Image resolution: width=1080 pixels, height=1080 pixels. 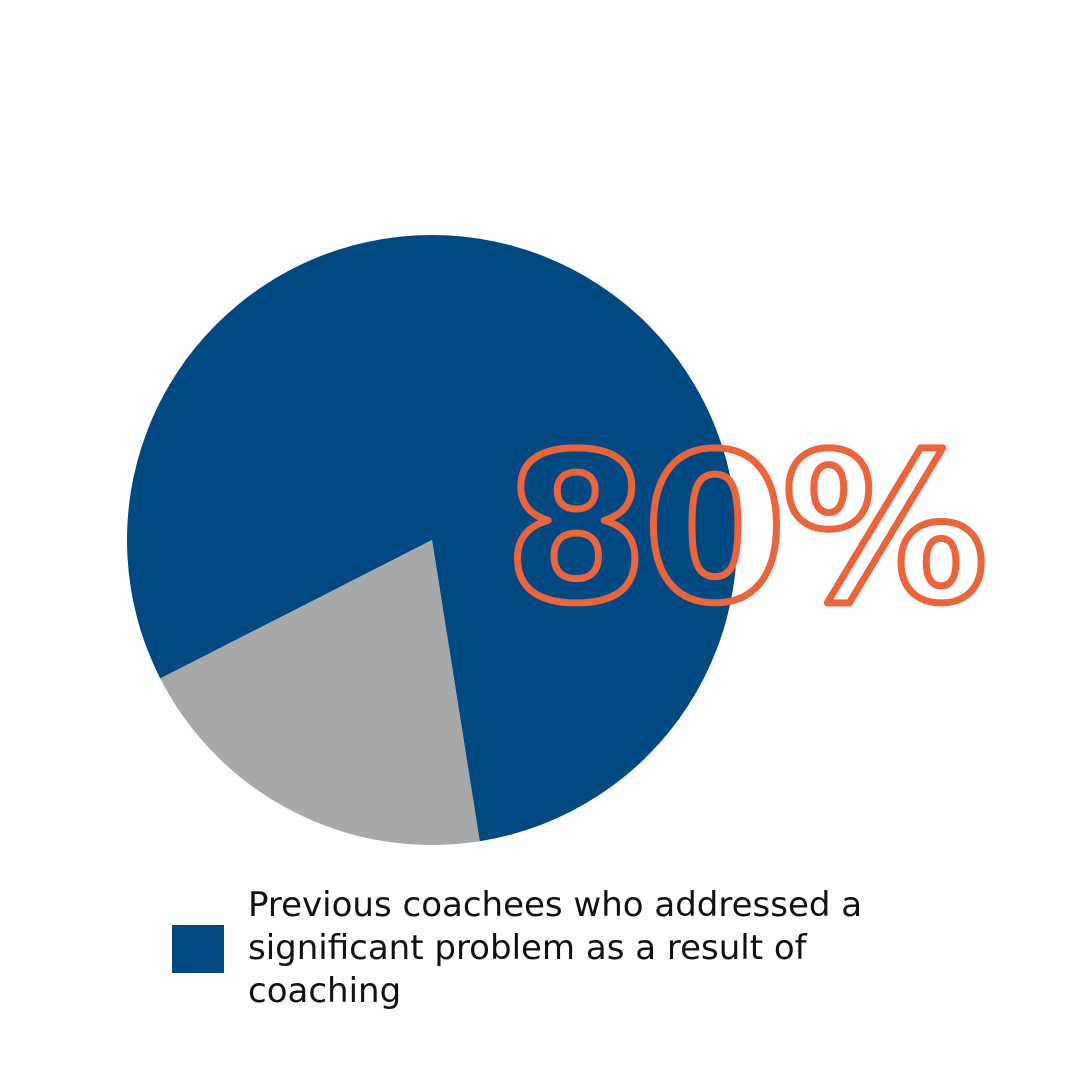 I want to click on highlight-percentage-label: 80%, so click(x=744, y=530).